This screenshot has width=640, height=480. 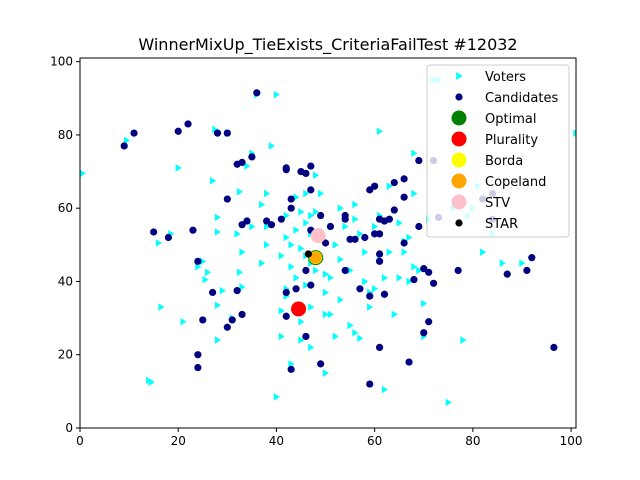 What do you see at coordinates (459, 223) in the screenshot?
I see `legend-star-marker` at bounding box center [459, 223].